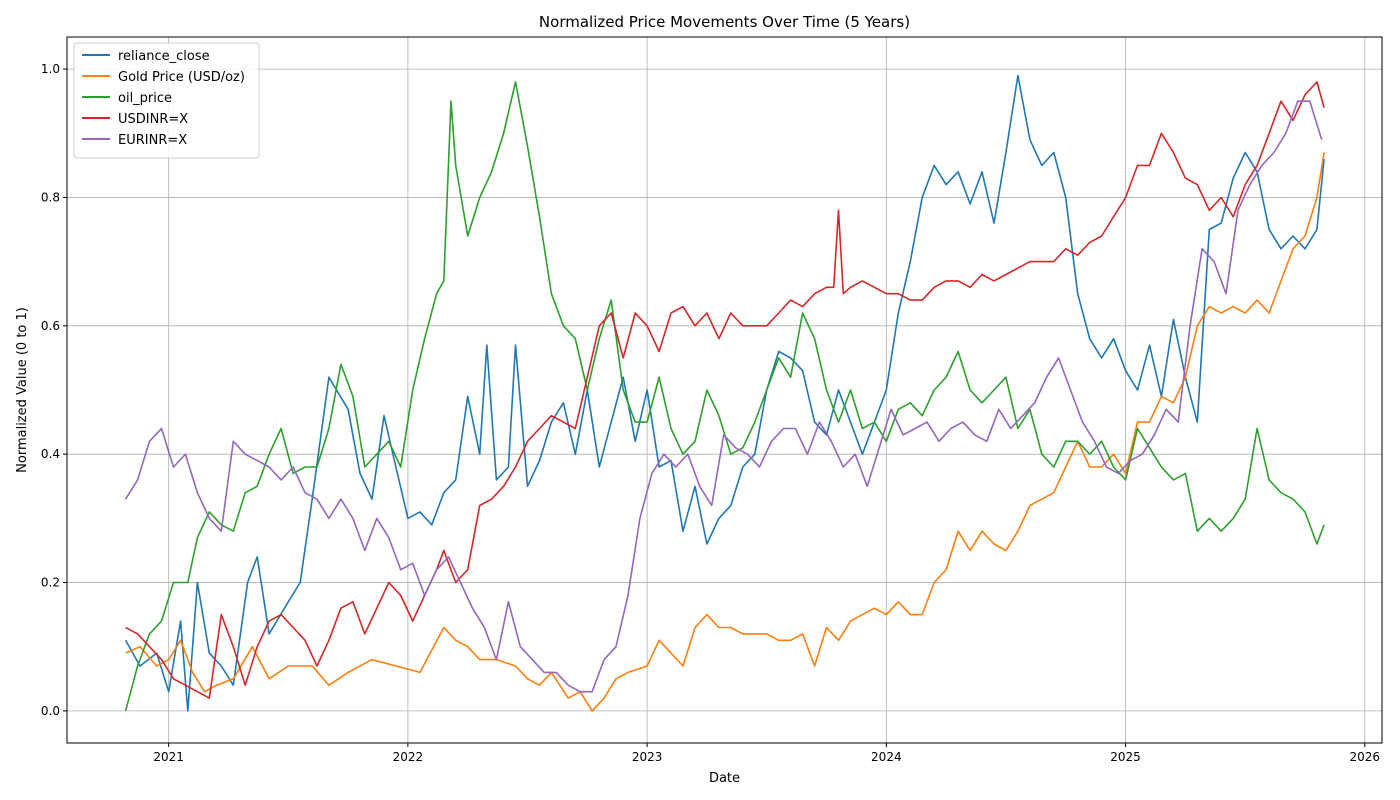  Describe the element at coordinates (152, 140) in the screenshot. I see `legend-label: EURINR=X` at that location.